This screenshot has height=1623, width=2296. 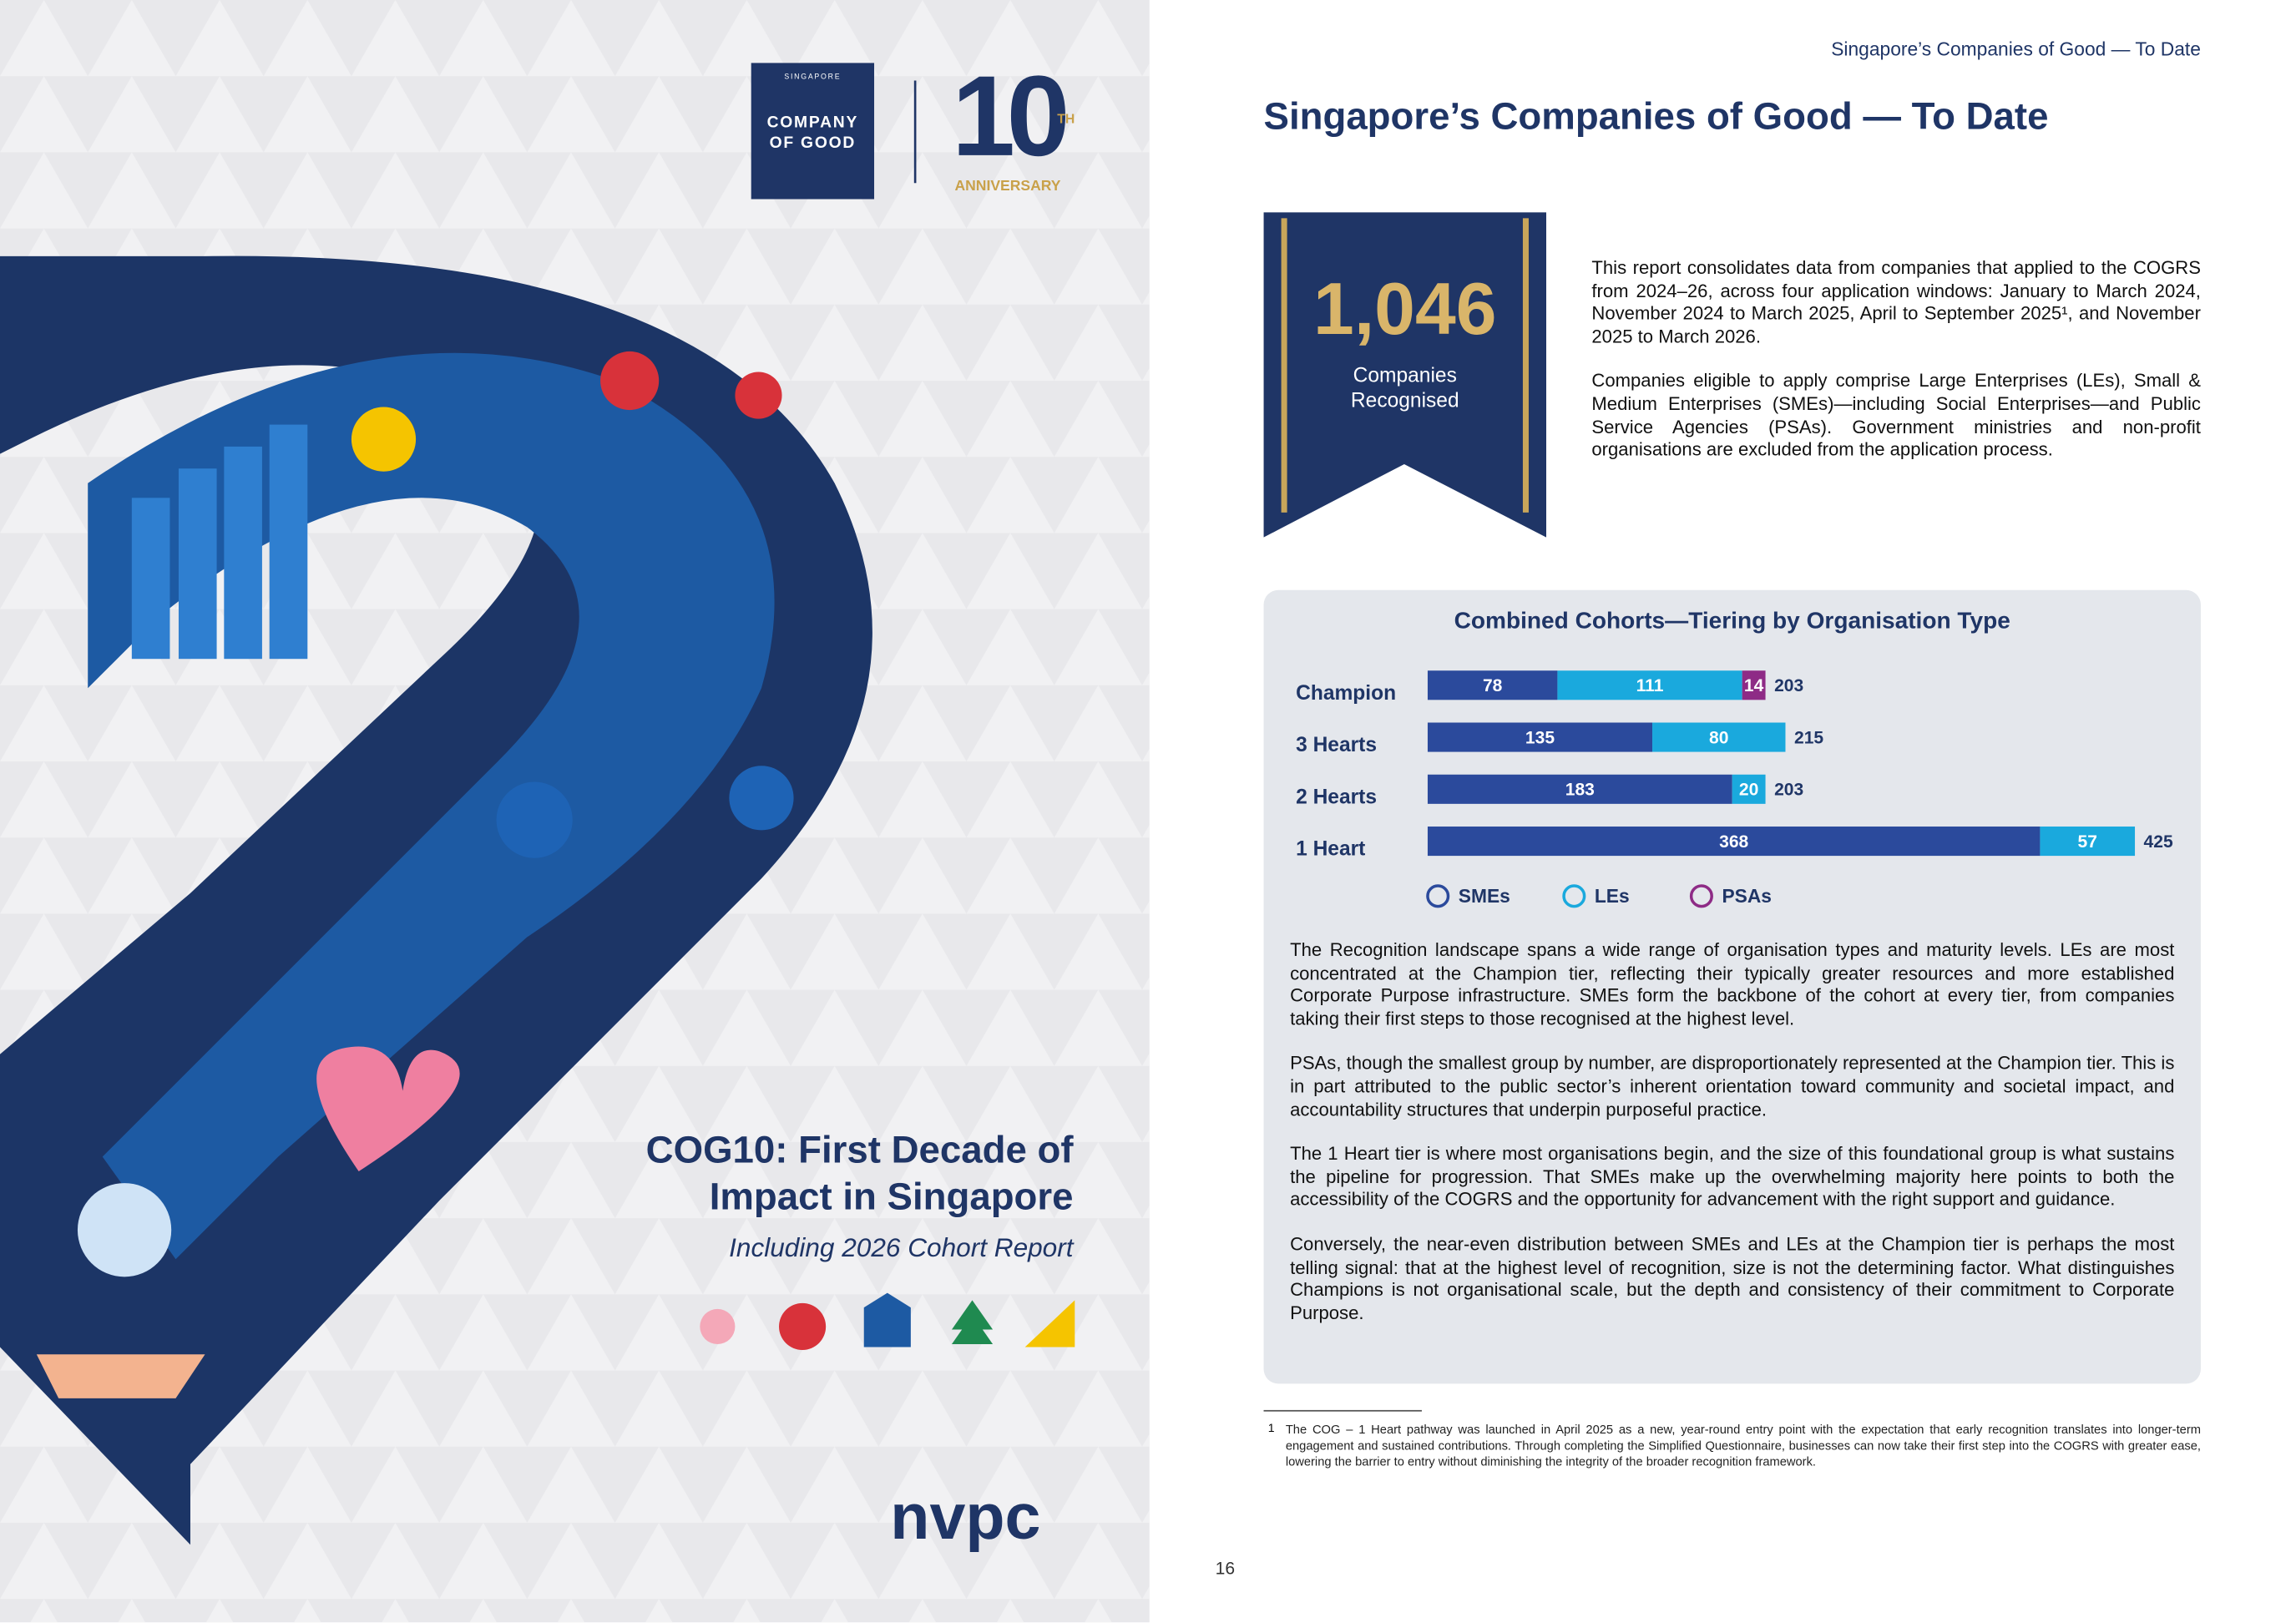 What do you see at coordinates (813, 144) in the screenshot?
I see `logo-line: OF GOOD` at bounding box center [813, 144].